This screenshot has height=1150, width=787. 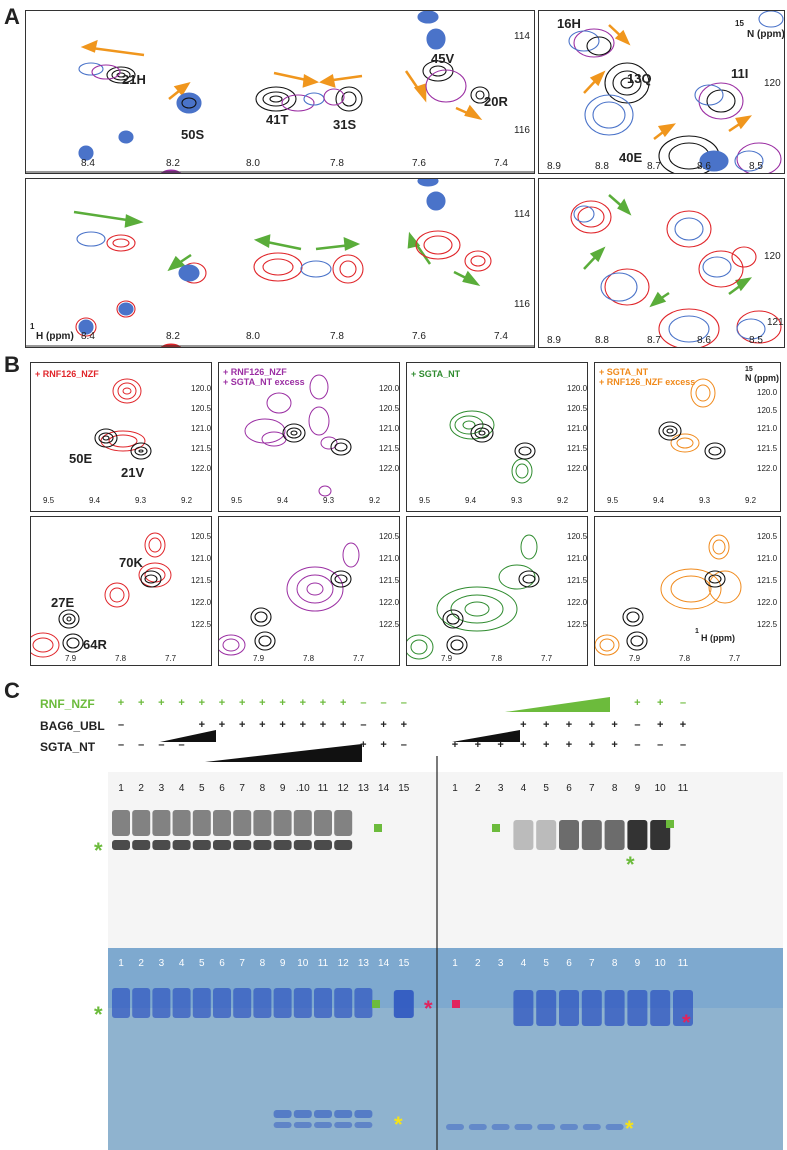 What do you see at coordinates (121, 963) in the screenshot?
I see `lane-number-blue: 1` at bounding box center [121, 963].